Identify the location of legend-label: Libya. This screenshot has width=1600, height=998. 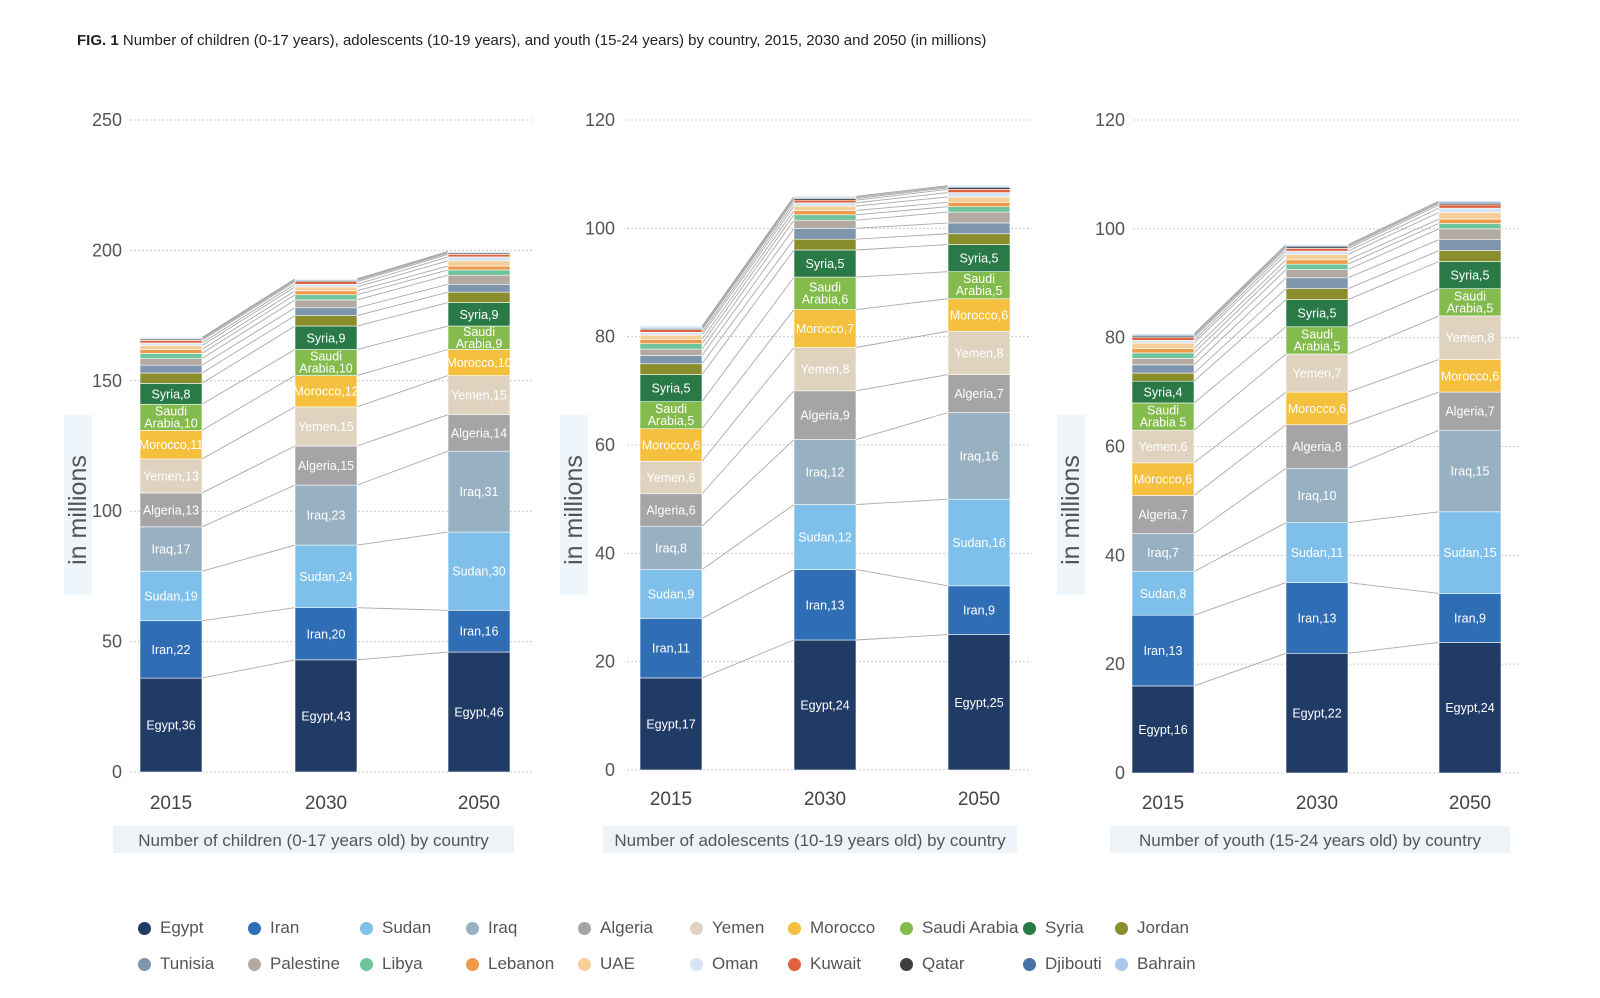
(402, 963).